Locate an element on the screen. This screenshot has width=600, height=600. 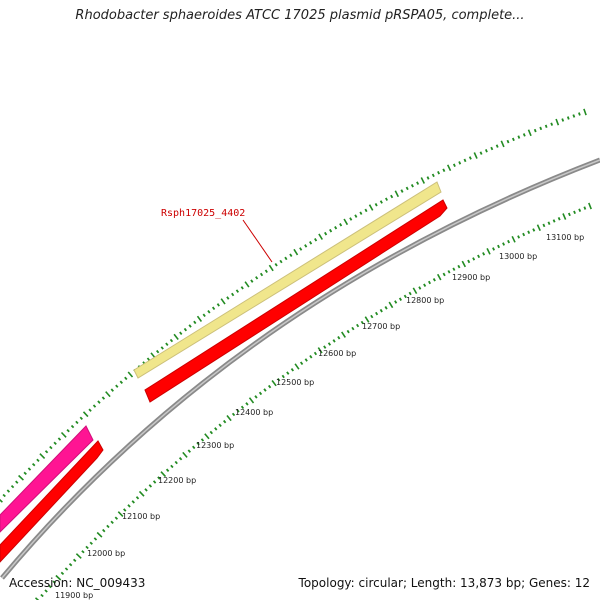
scale-label: 12500 bp is located at coordinates (295, 382).